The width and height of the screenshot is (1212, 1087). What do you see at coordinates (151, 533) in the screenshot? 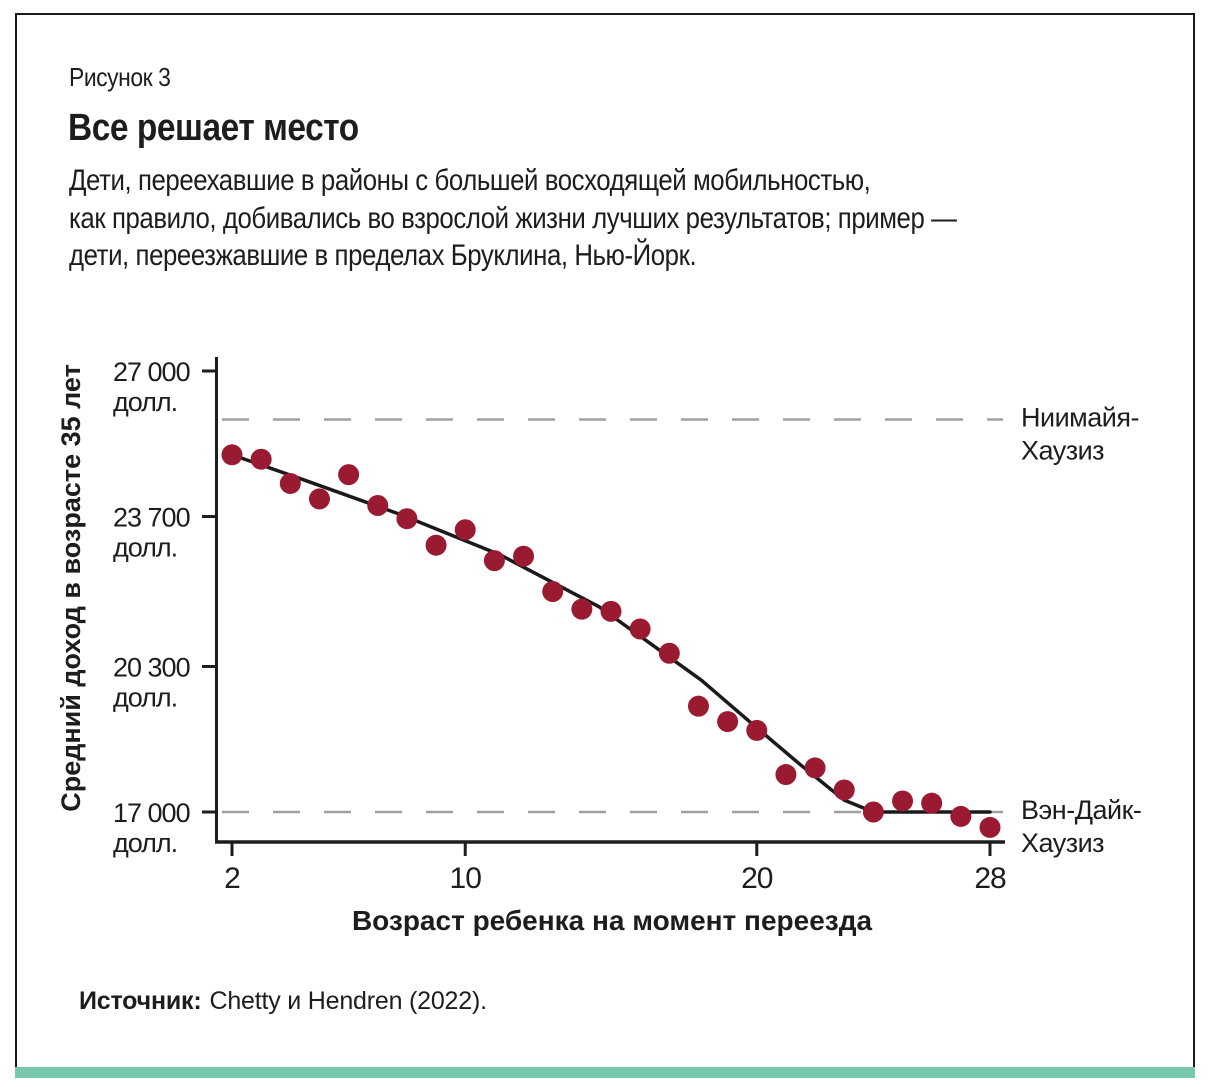
I see `y-tick-label: 23 700 долл.` at bounding box center [151, 533].